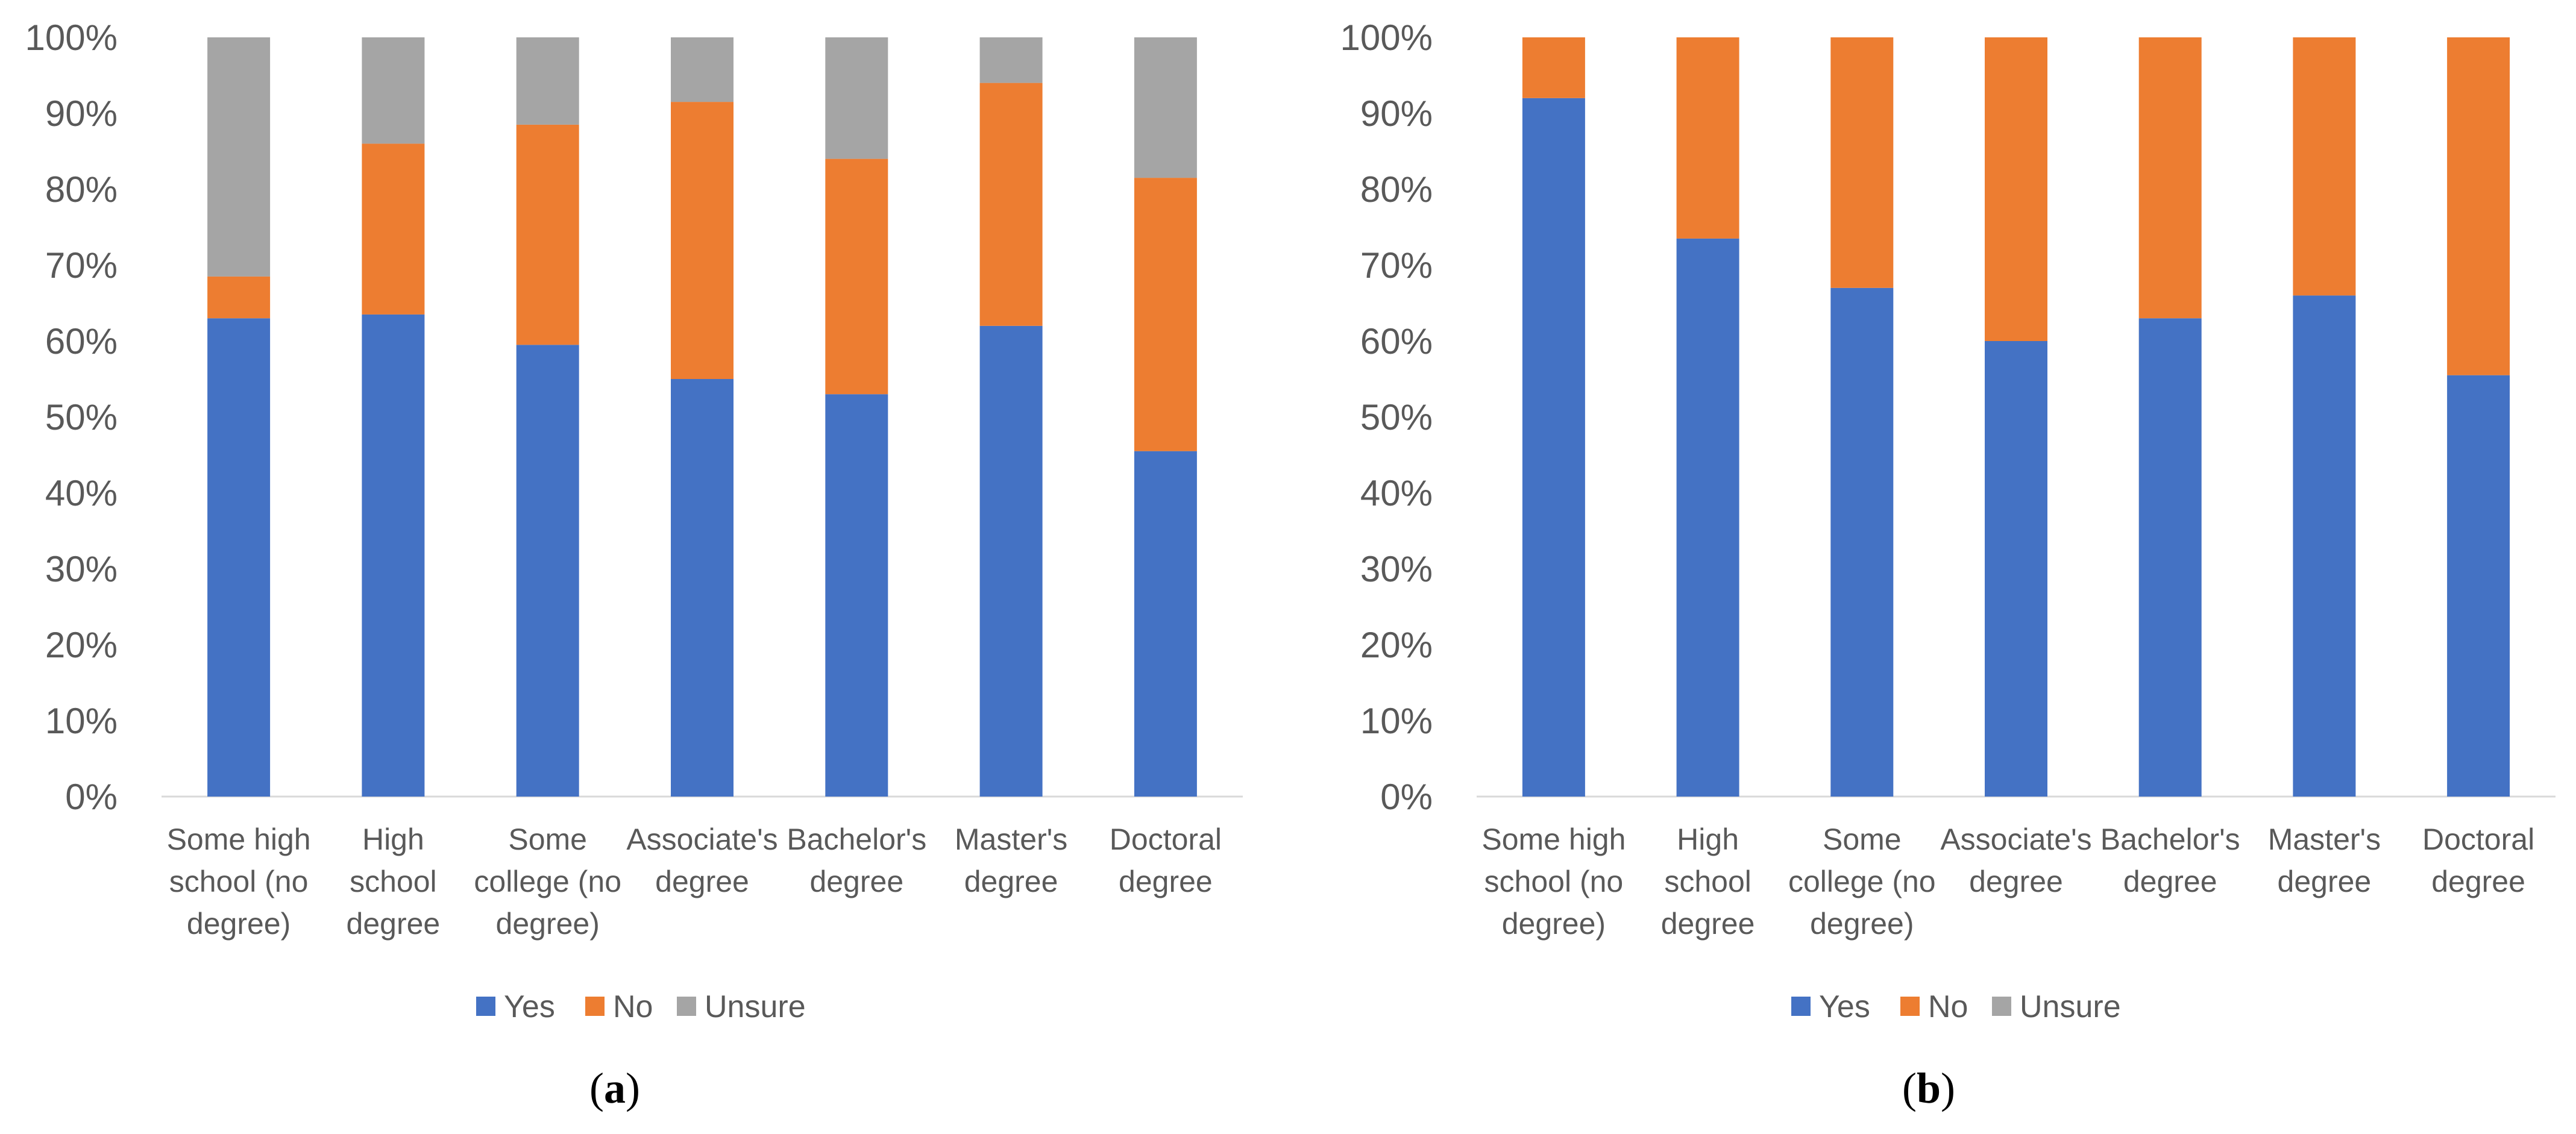 Image resolution: width=2576 pixels, height=1134 pixels. Describe the element at coordinates (81, 341) in the screenshot. I see `y-tick-label: 60%` at that location.